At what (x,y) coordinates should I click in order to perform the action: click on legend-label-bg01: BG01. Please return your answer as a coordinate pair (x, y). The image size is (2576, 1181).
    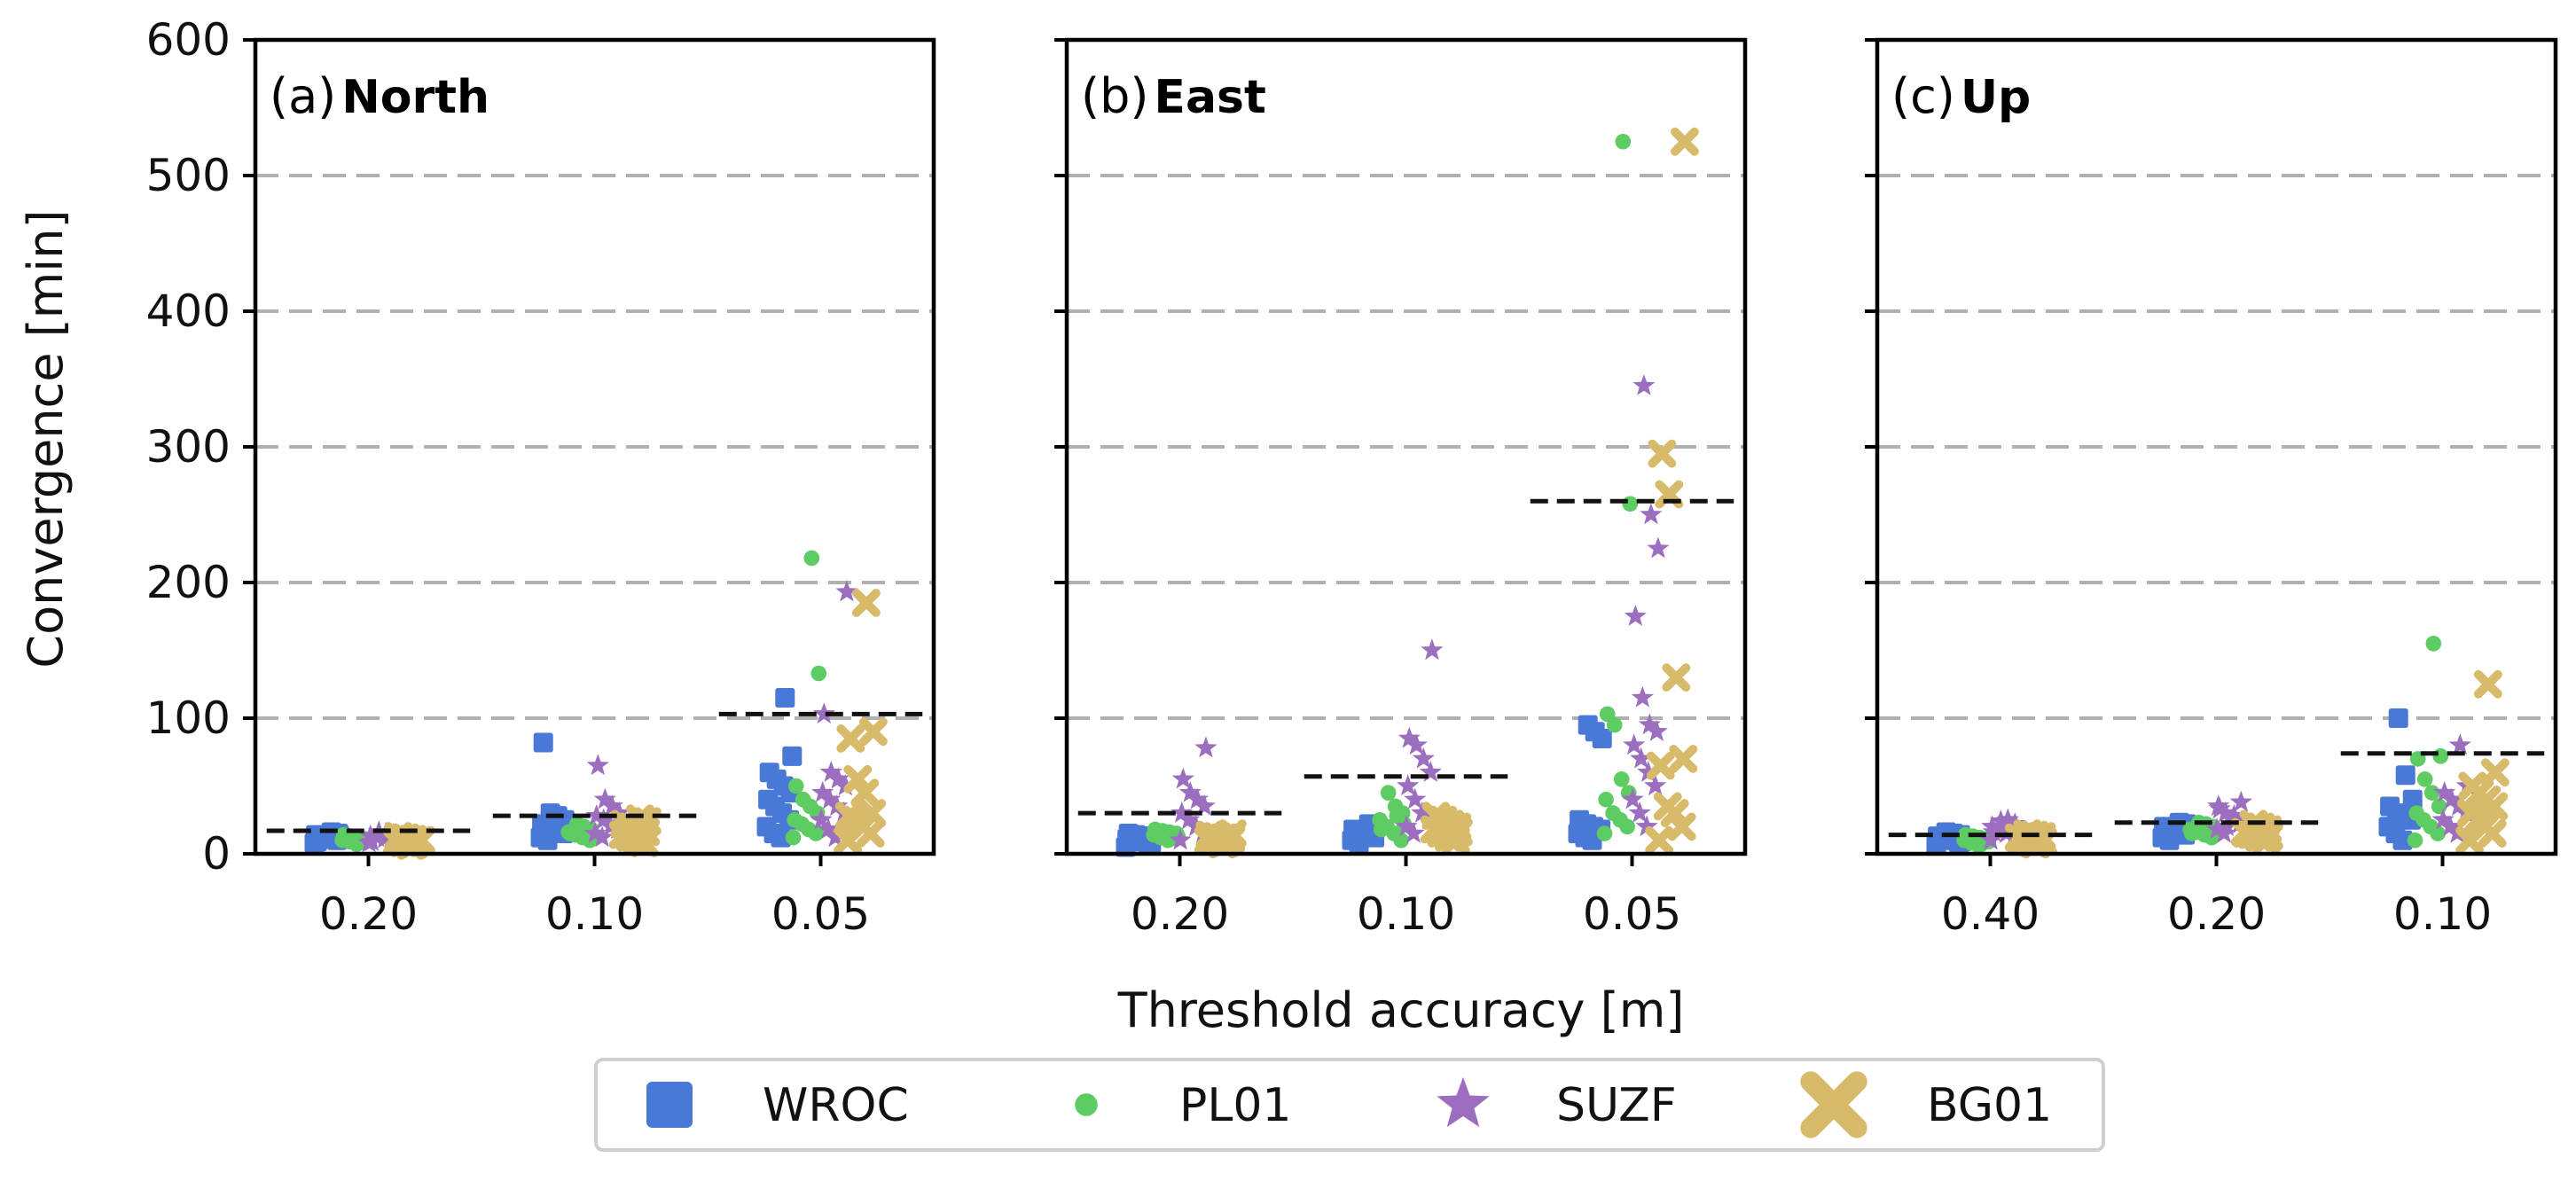
    Looking at the image, I should click on (1989, 1105).